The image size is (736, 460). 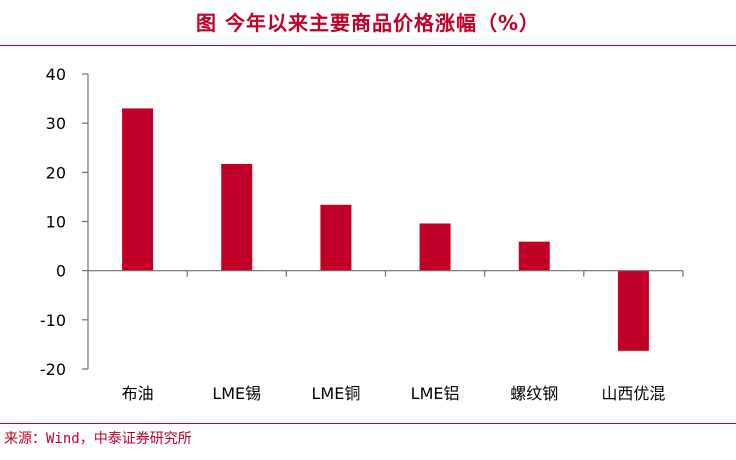 What do you see at coordinates (236, 393) in the screenshot?
I see `x-tick-label: LME锡` at bounding box center [236, 393].